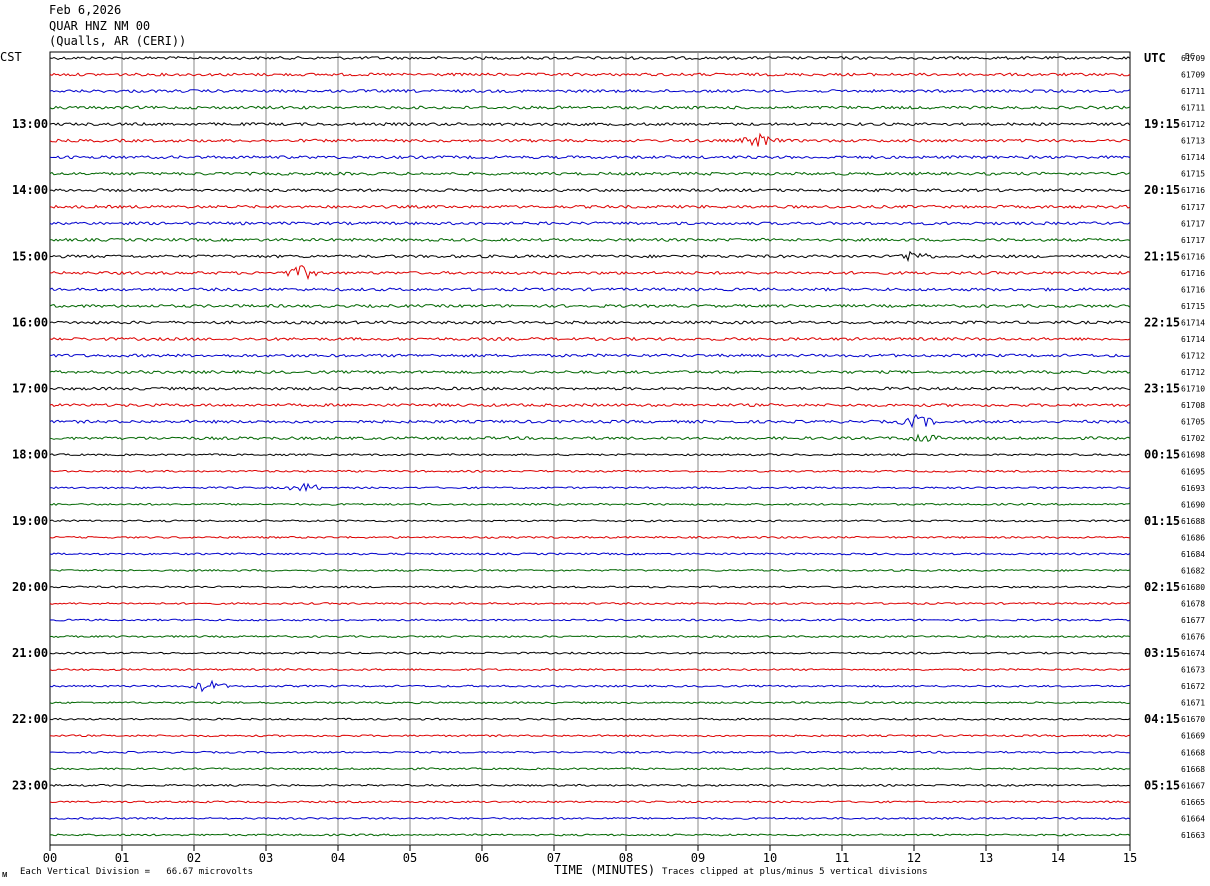  Describe the element at coordinates (1193, 554) in the screenshot. I see `dc-offset-label: 61684` at that location.